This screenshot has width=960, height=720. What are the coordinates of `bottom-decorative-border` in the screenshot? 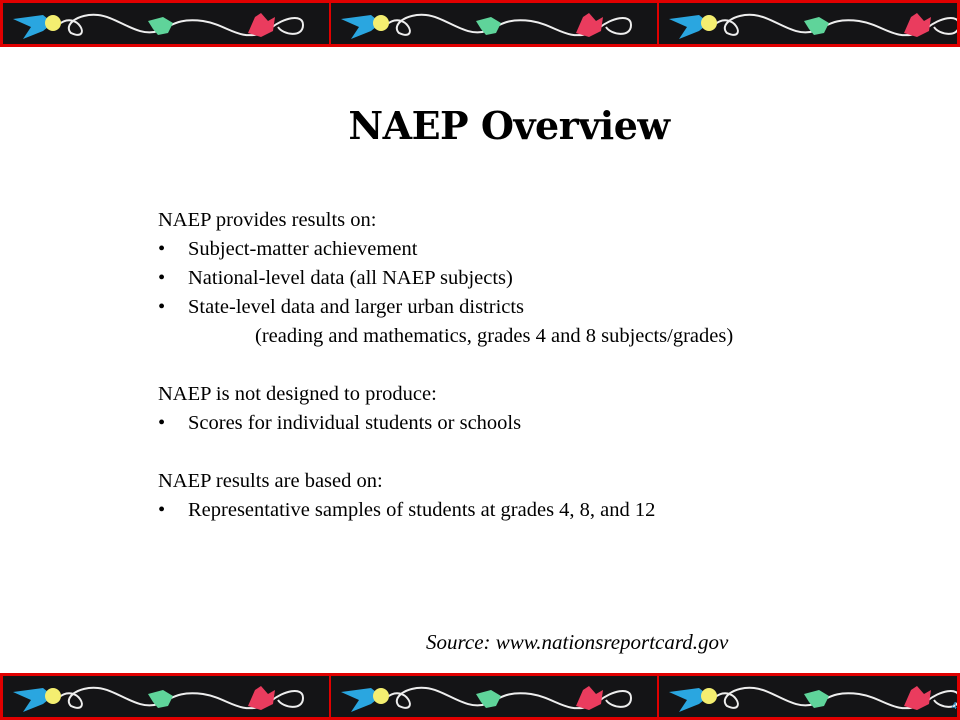 It's located at (480, 696).